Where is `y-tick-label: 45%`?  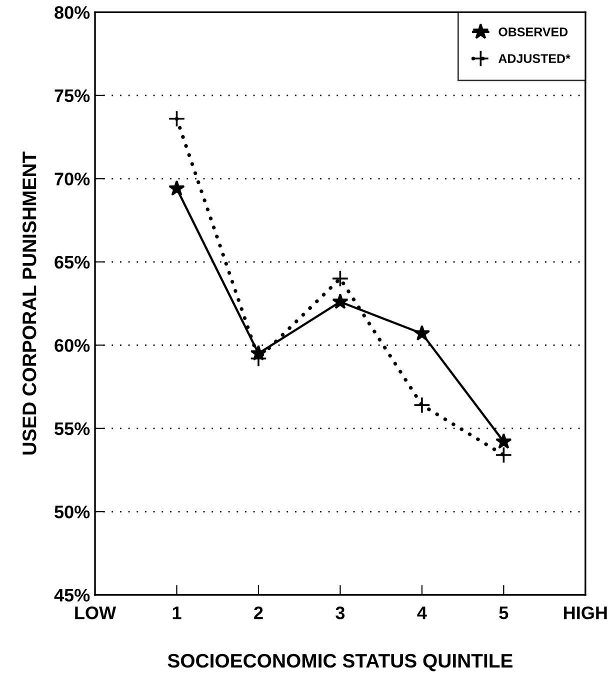
y-tick-label: 45% is located at coordinates (72, 595).